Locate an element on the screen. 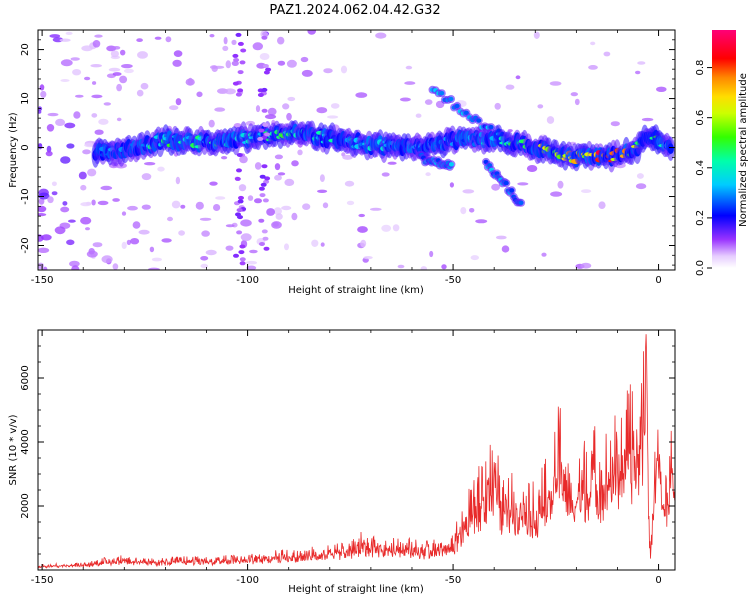  x-tick-label: -50 is located at coordinates (453, 580).